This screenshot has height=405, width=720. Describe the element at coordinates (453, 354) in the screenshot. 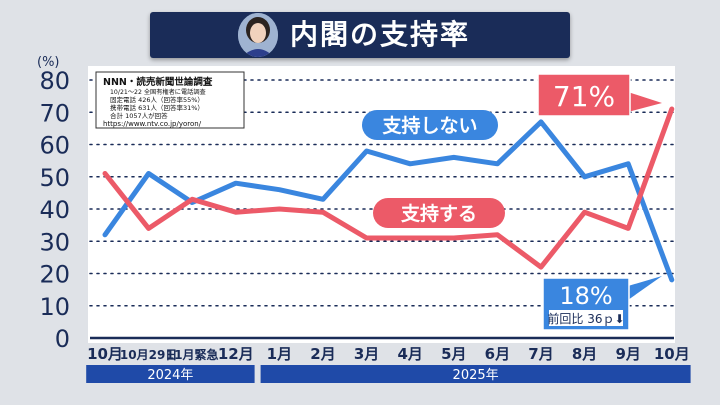

I see `x-tick-label: 5月` at that location.